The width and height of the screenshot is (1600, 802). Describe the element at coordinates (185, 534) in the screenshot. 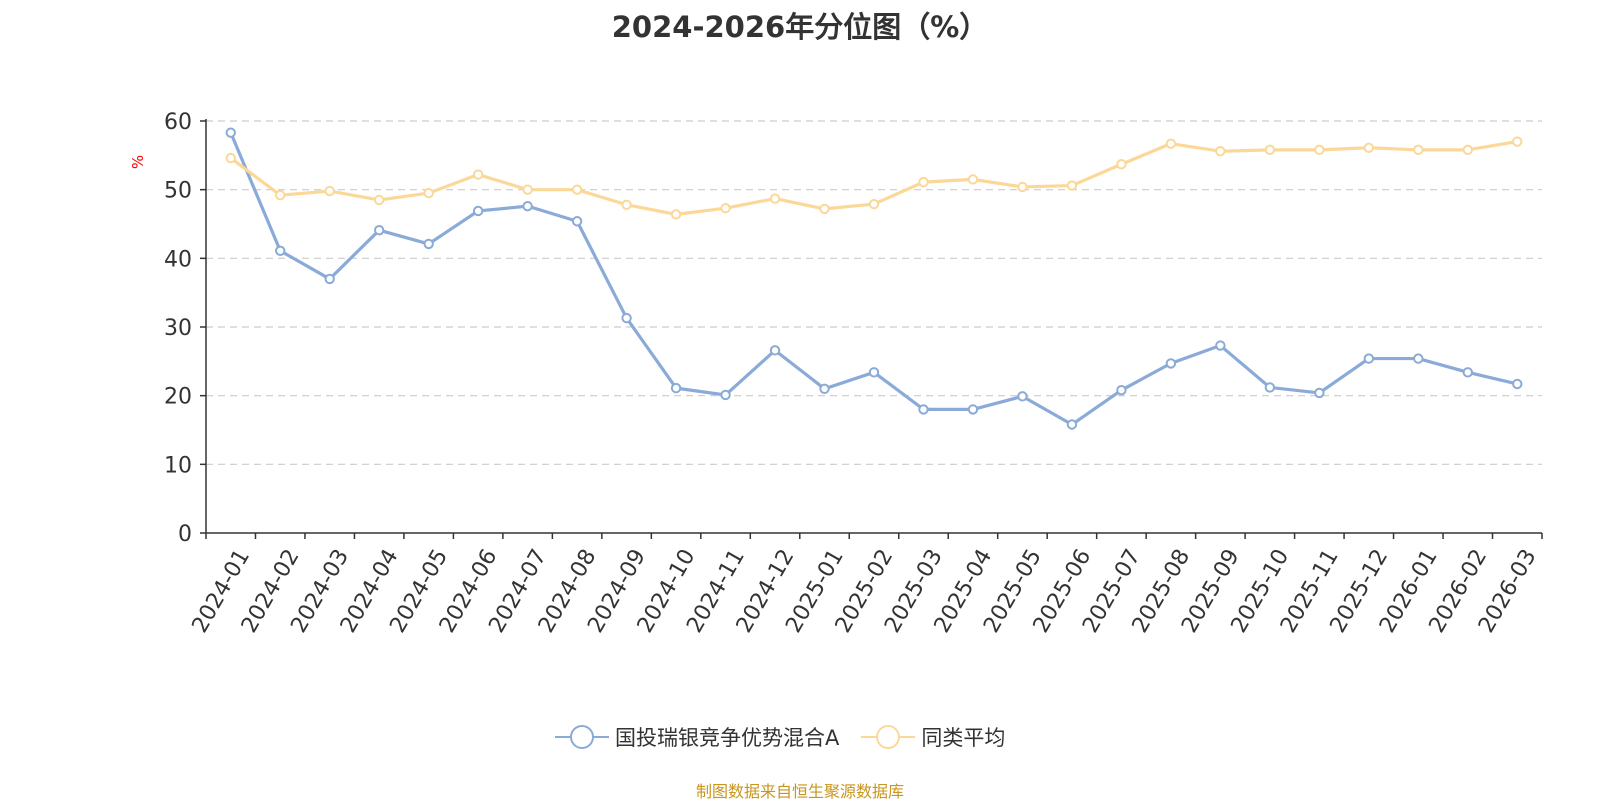

I see `y-tick-label: 0` at that location.